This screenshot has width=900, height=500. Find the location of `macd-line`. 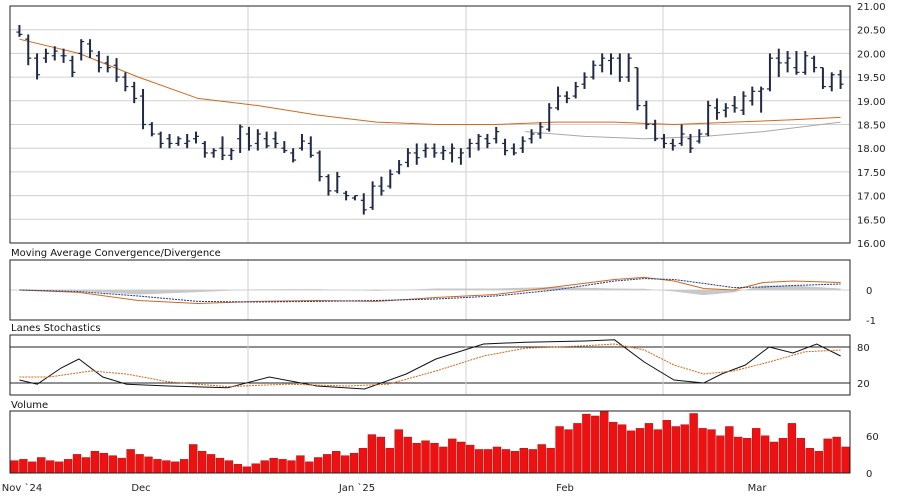

macd-line is located at coordinates (430, 290).